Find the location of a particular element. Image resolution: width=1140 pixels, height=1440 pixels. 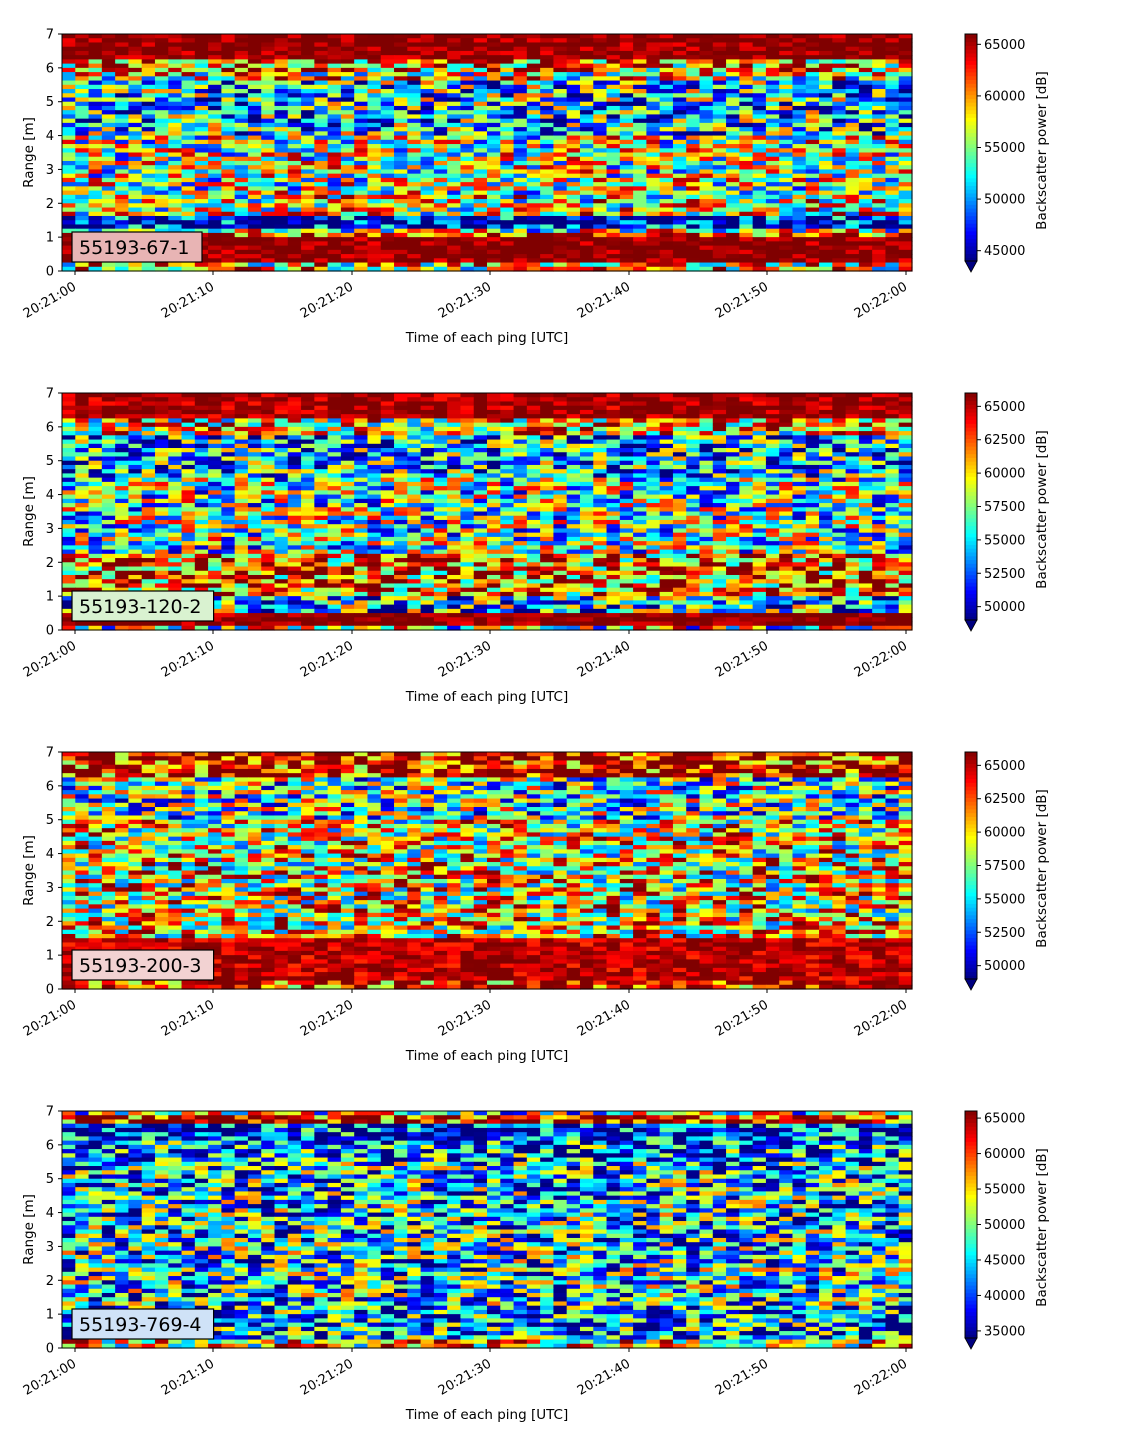

colorbar-tick-label: 50000 is located at coordinates (1004, 200).